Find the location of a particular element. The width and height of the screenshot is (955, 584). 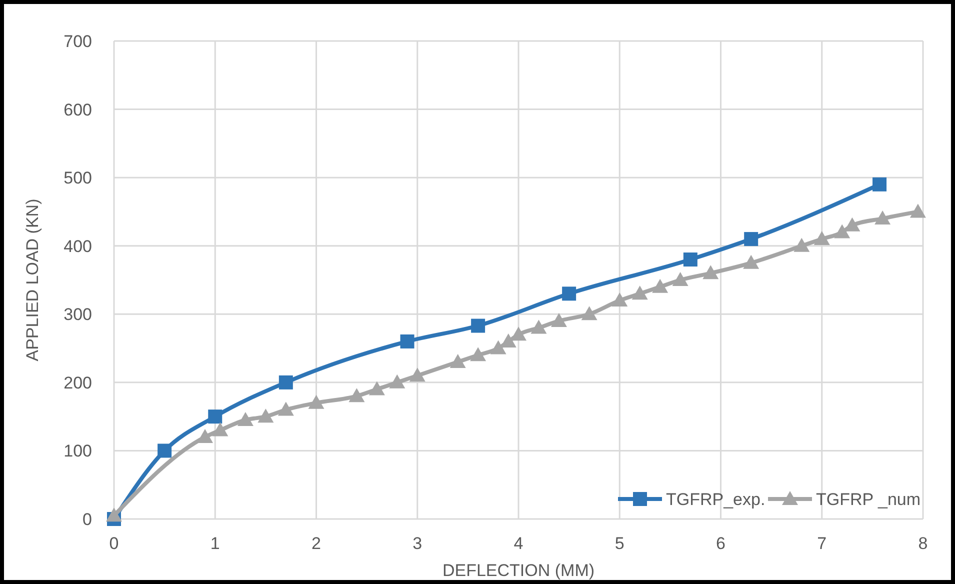

x-tick-label: 1 is located at coordinates (215, 543).